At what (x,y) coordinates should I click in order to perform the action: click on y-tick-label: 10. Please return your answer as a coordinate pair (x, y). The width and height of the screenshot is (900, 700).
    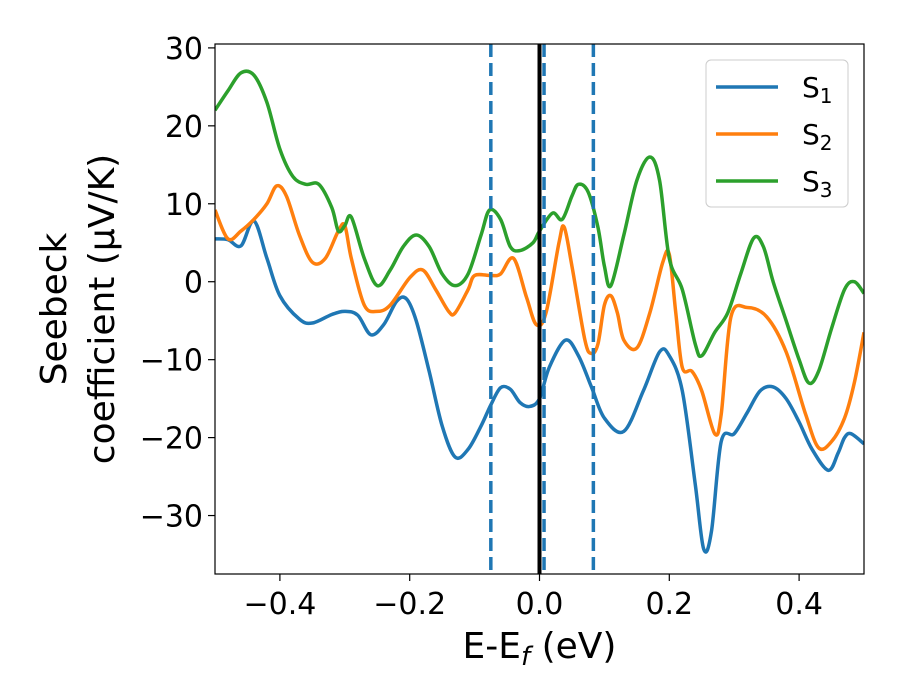
    Looking at the image, I should click on (184, 205).